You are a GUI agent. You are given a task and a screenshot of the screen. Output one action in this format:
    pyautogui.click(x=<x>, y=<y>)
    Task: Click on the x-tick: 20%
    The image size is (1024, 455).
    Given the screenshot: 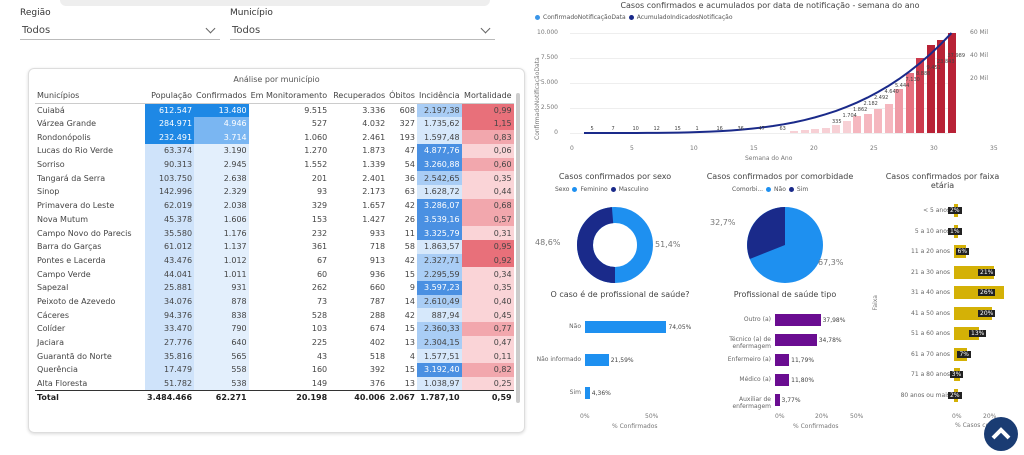 What is the action you would take?
    pyautogui.click(x=990, y=416)
    